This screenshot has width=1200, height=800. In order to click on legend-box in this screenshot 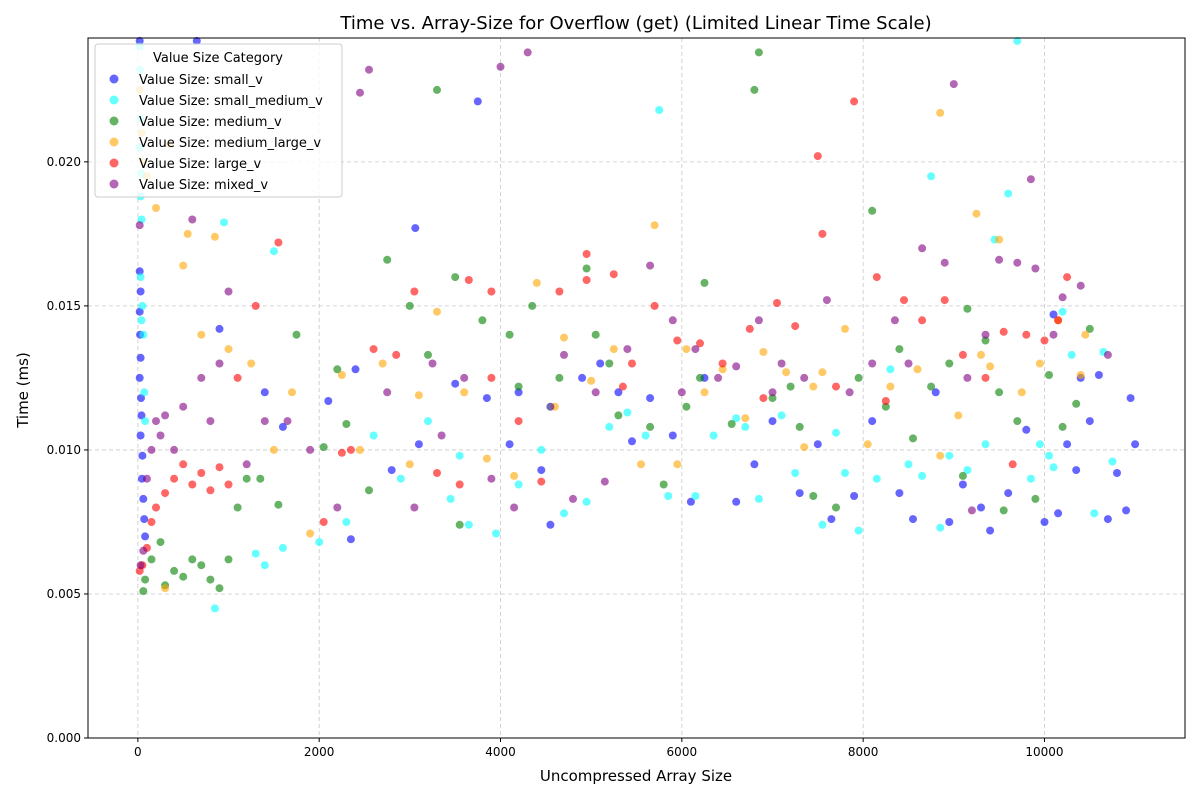, I will do `click(218, 120)`.